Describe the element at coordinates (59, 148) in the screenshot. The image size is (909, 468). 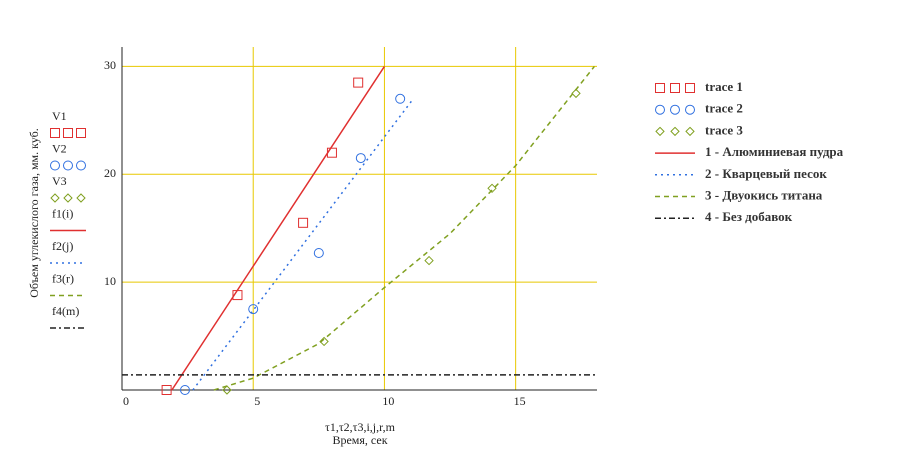
I see `y-variable-label: V2` at that location.